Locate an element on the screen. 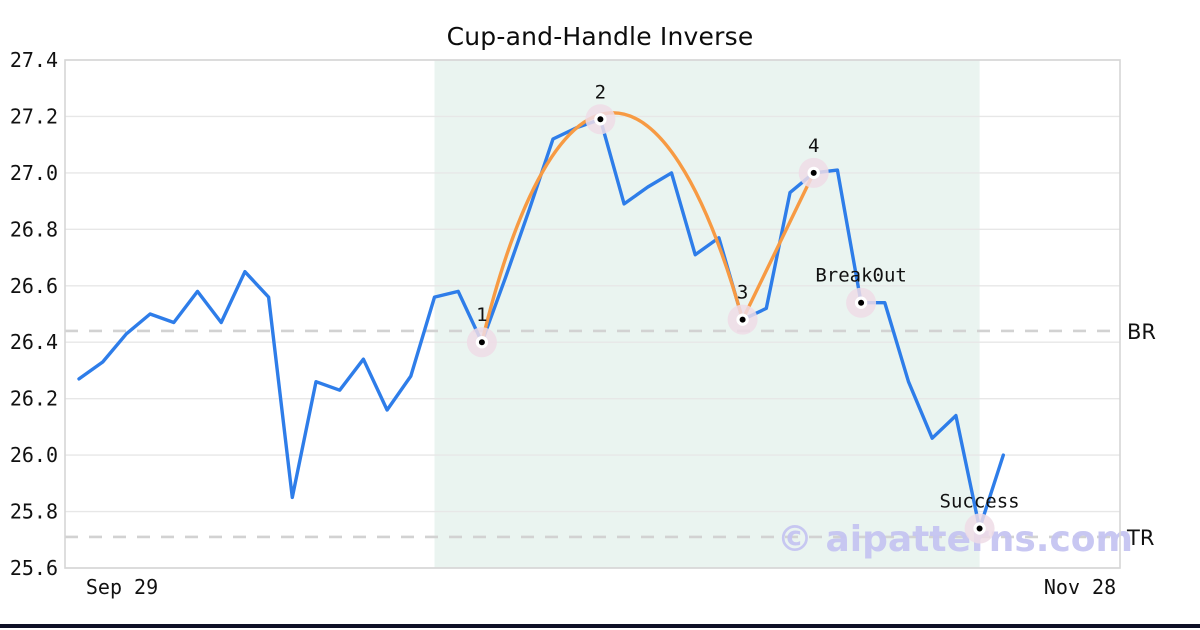 The height and width of the screenshot is (630, 1200). x-tick-label: Nov 28 is located at coordinates (1080, 587).